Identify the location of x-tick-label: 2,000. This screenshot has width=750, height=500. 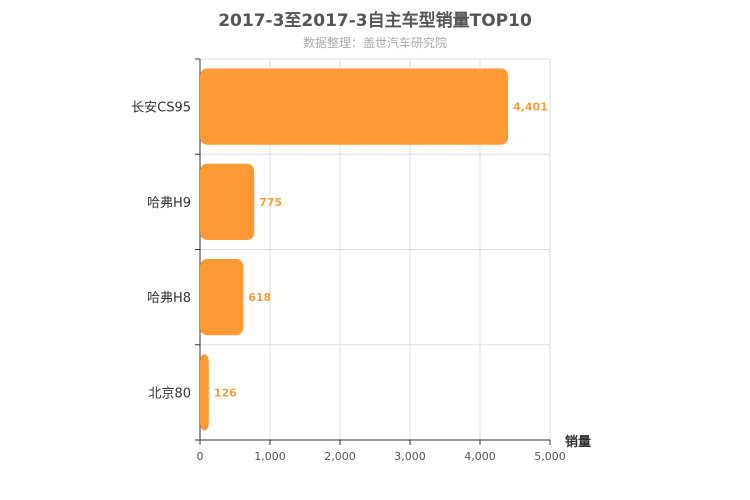
(340, 456).